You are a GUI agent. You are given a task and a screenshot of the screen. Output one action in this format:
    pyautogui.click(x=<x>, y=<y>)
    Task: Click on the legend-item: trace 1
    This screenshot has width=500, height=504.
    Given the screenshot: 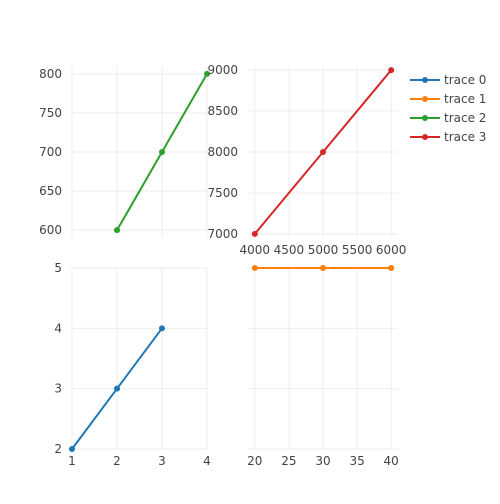 What is the action you would take?
    pyautogui.click(x=448, y=99)
    